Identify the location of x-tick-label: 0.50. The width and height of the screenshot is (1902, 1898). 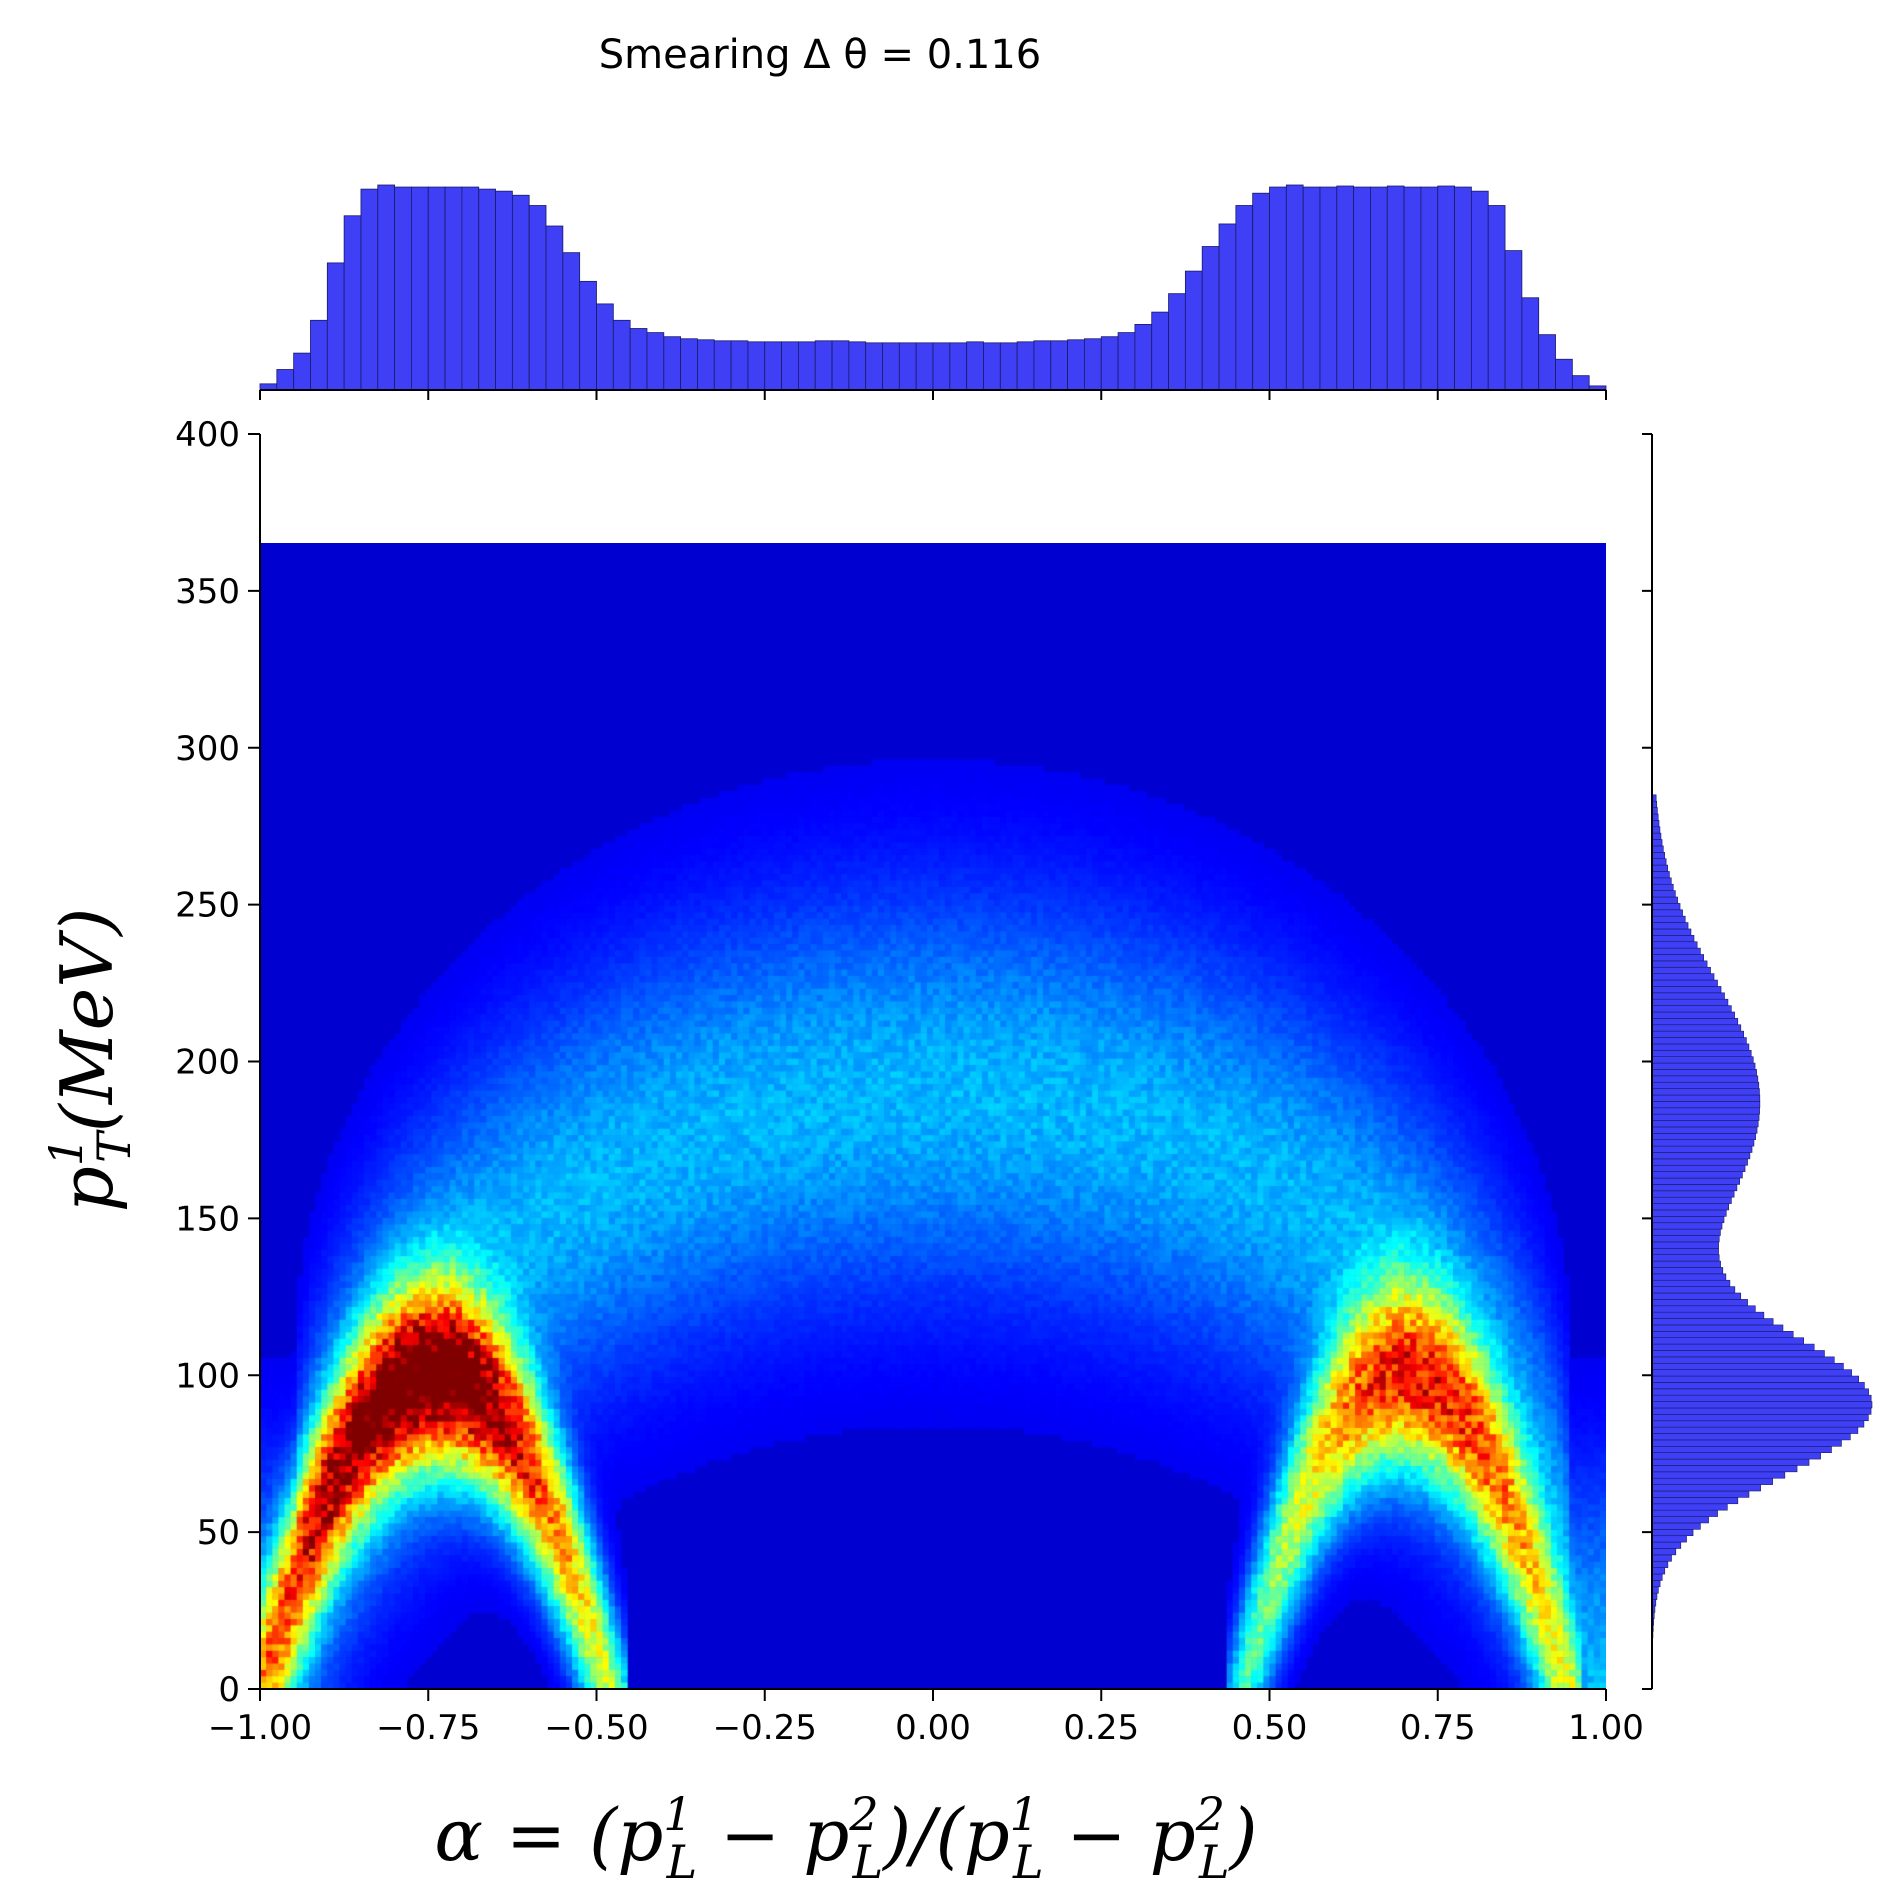
(1270, 1728).